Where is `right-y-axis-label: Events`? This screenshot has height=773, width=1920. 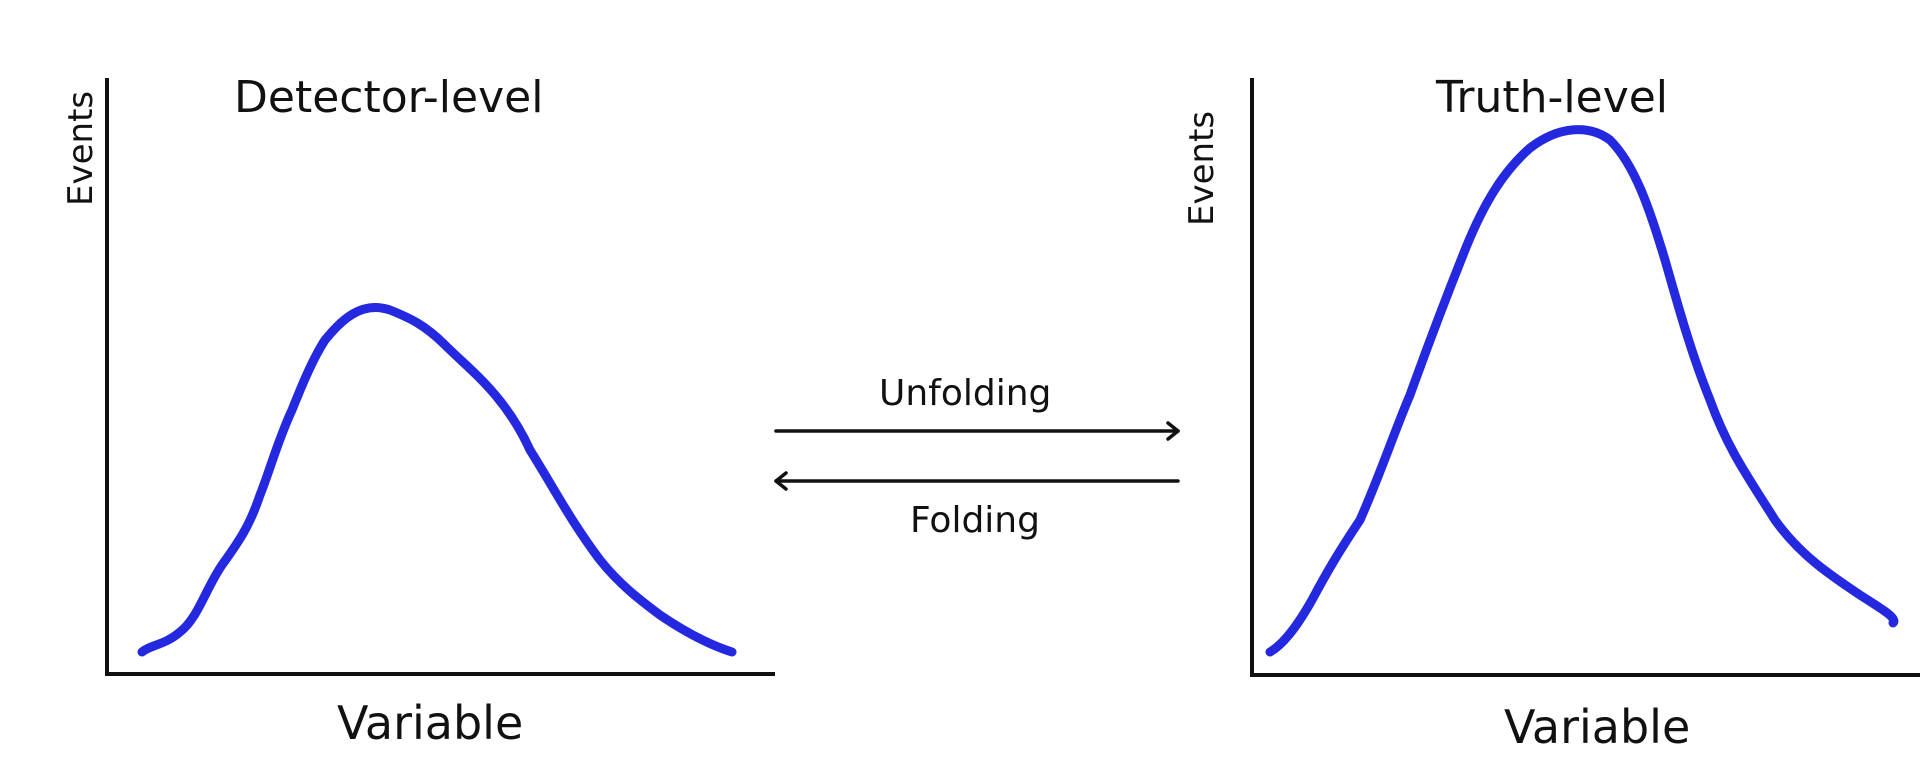 right-y-axis-label: Events is located at coordinates (1202, 168).